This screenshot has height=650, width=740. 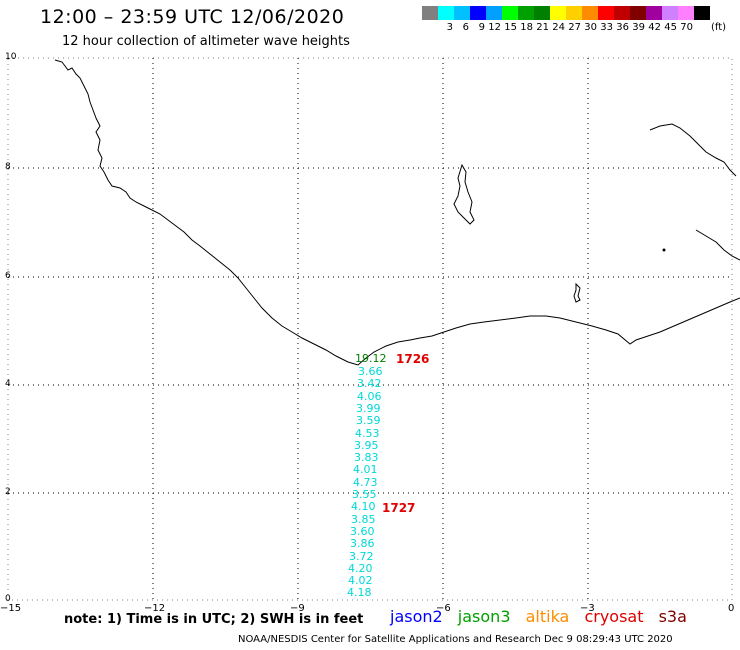 I want to click on small-island, so click(x=577, y=292).